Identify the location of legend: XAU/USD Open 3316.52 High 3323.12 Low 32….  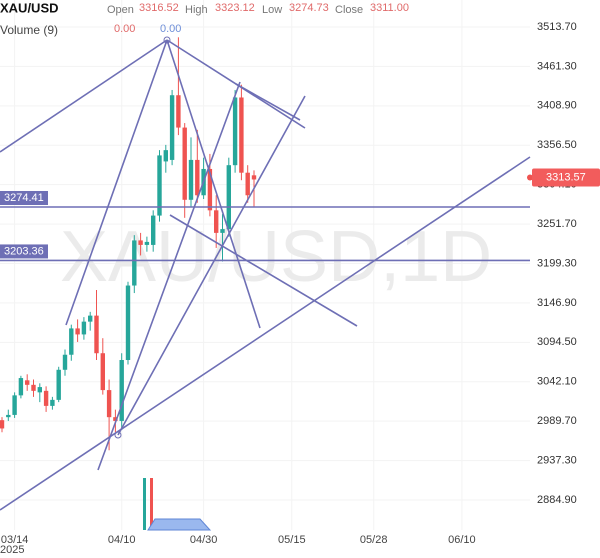
(204, 18).